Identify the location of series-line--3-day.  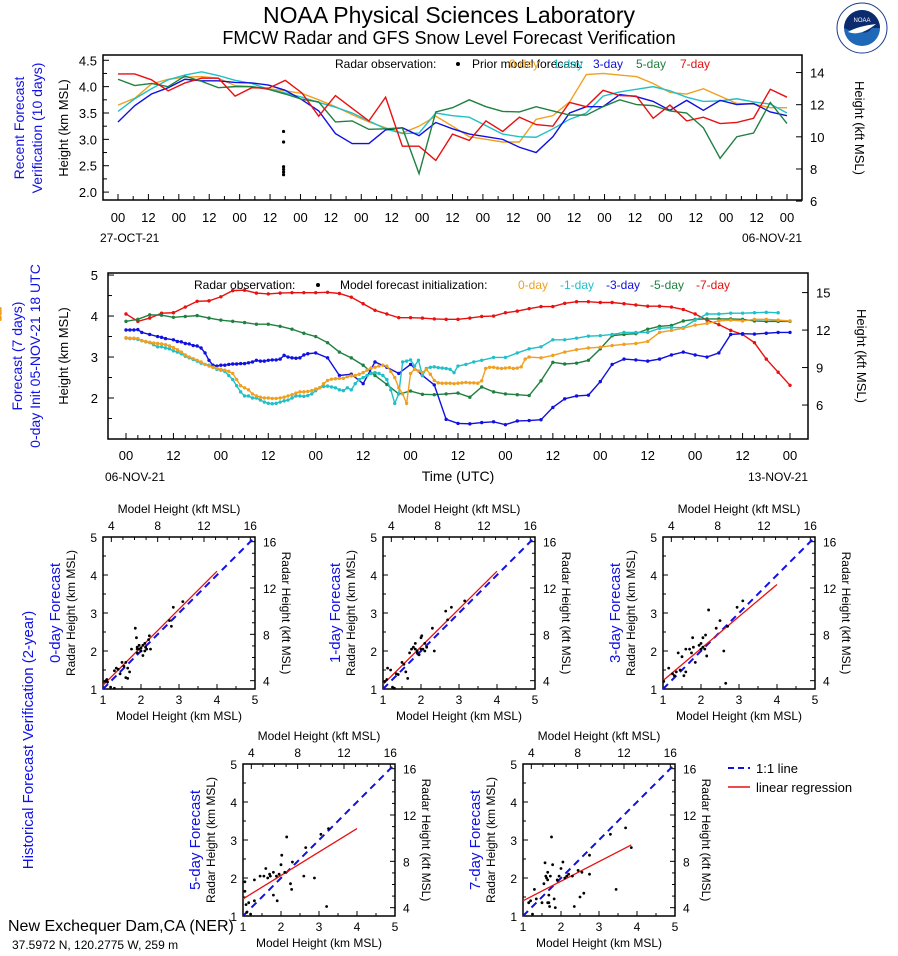
(458, 377).